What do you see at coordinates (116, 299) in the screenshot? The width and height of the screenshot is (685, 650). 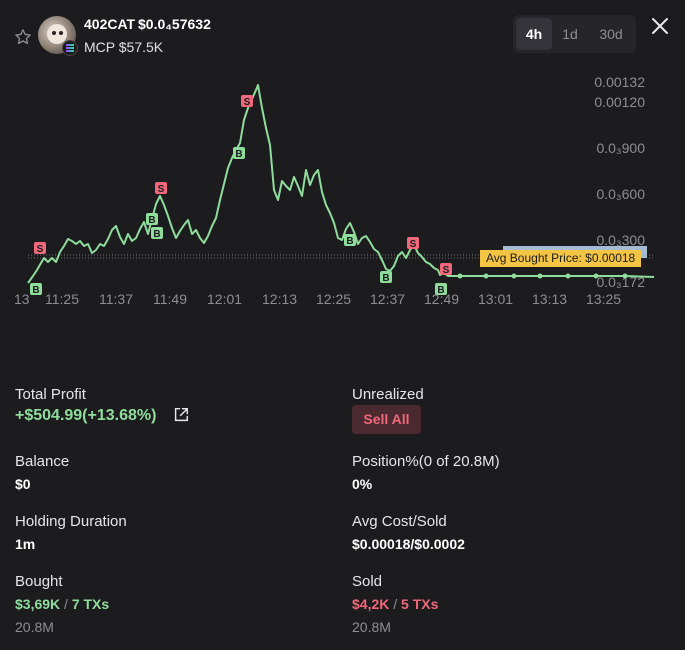 I see `x-tick-label: 11:37` at bounding box center [116, 299].